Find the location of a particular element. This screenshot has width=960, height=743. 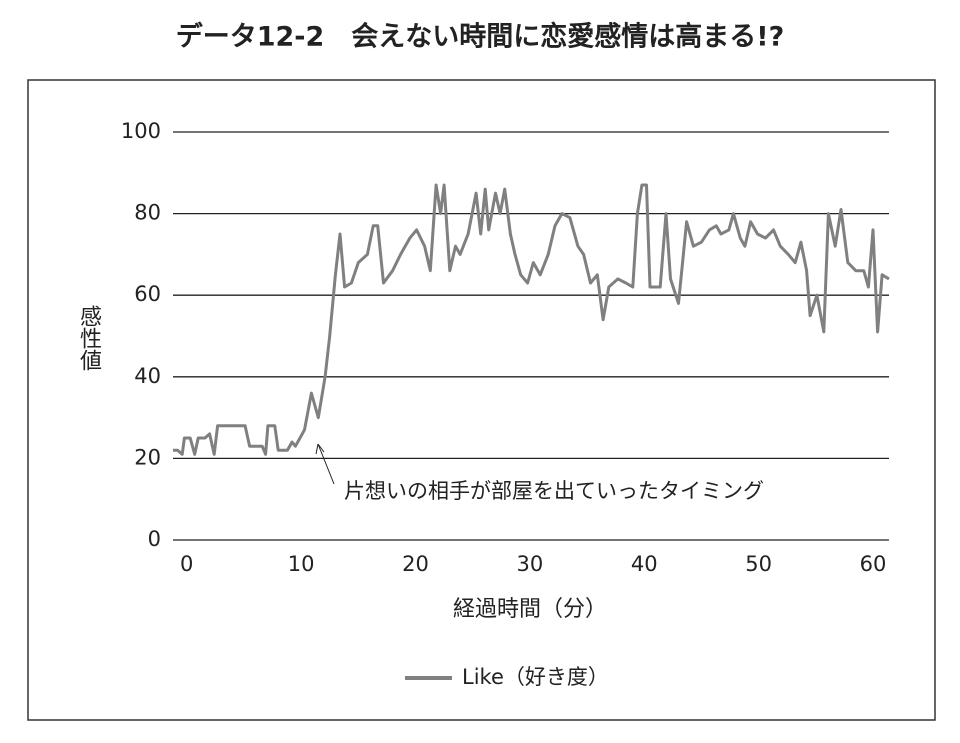

x-tick-label: 60 is located at coordinates (873, 564).